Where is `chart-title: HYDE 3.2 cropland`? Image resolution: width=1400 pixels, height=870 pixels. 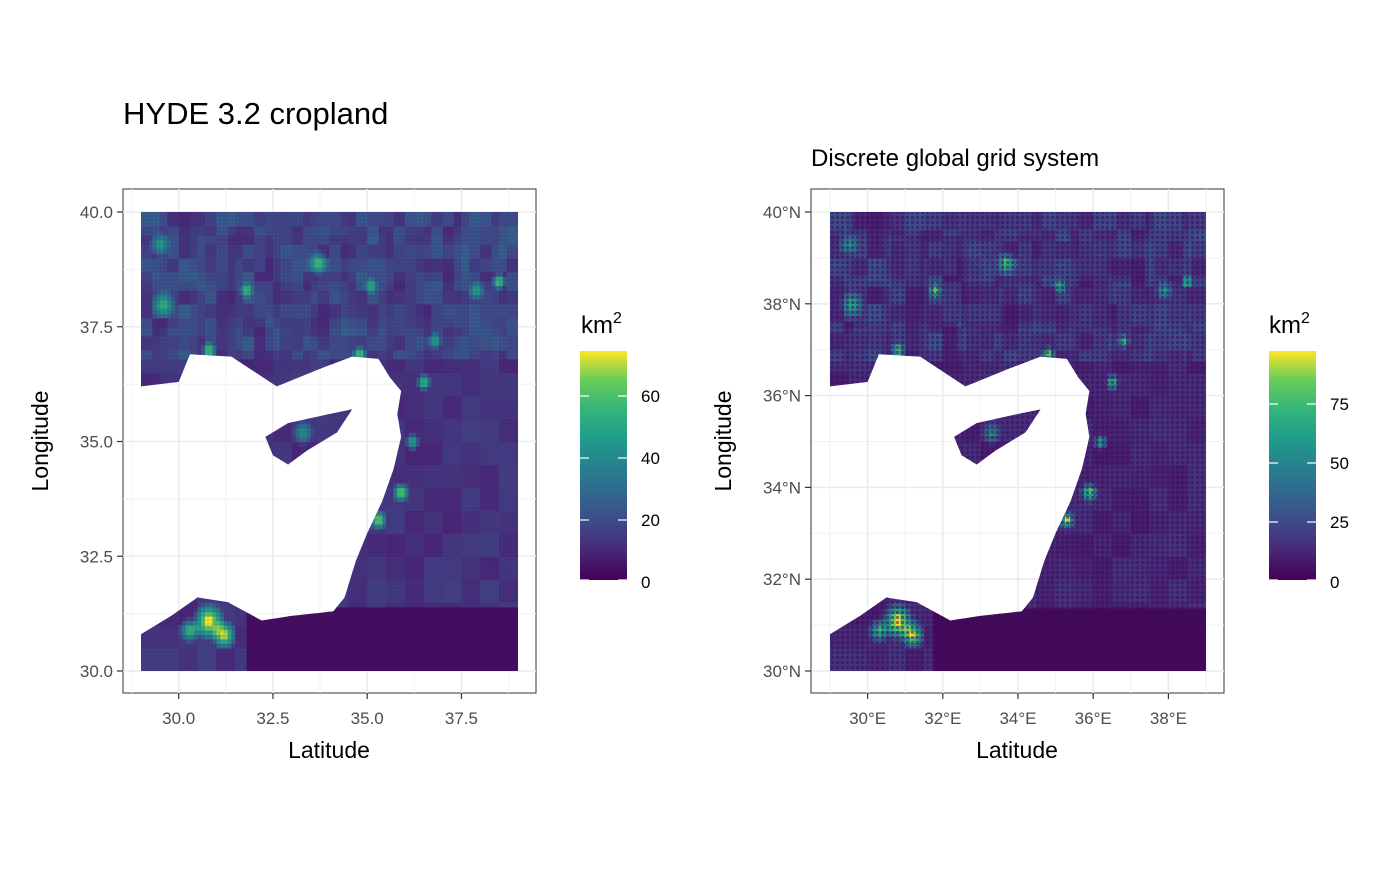
chart-title: HYDE 3.2 cropland is located at coordinates (255, 113).